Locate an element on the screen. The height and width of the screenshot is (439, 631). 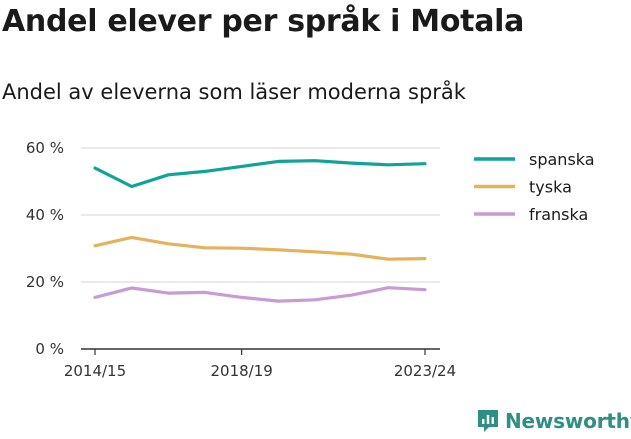
series-line-franska is located at coordinates (260, 294).